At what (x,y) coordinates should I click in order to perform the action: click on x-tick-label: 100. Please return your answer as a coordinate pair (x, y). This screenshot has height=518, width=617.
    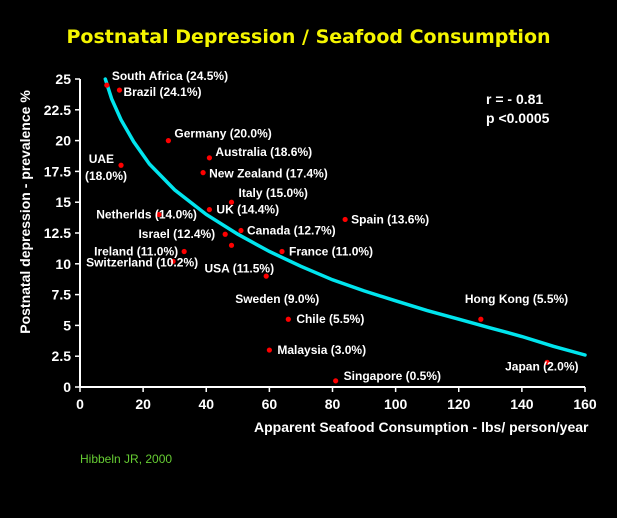
    Looking at the image, I should click on (396, 404).